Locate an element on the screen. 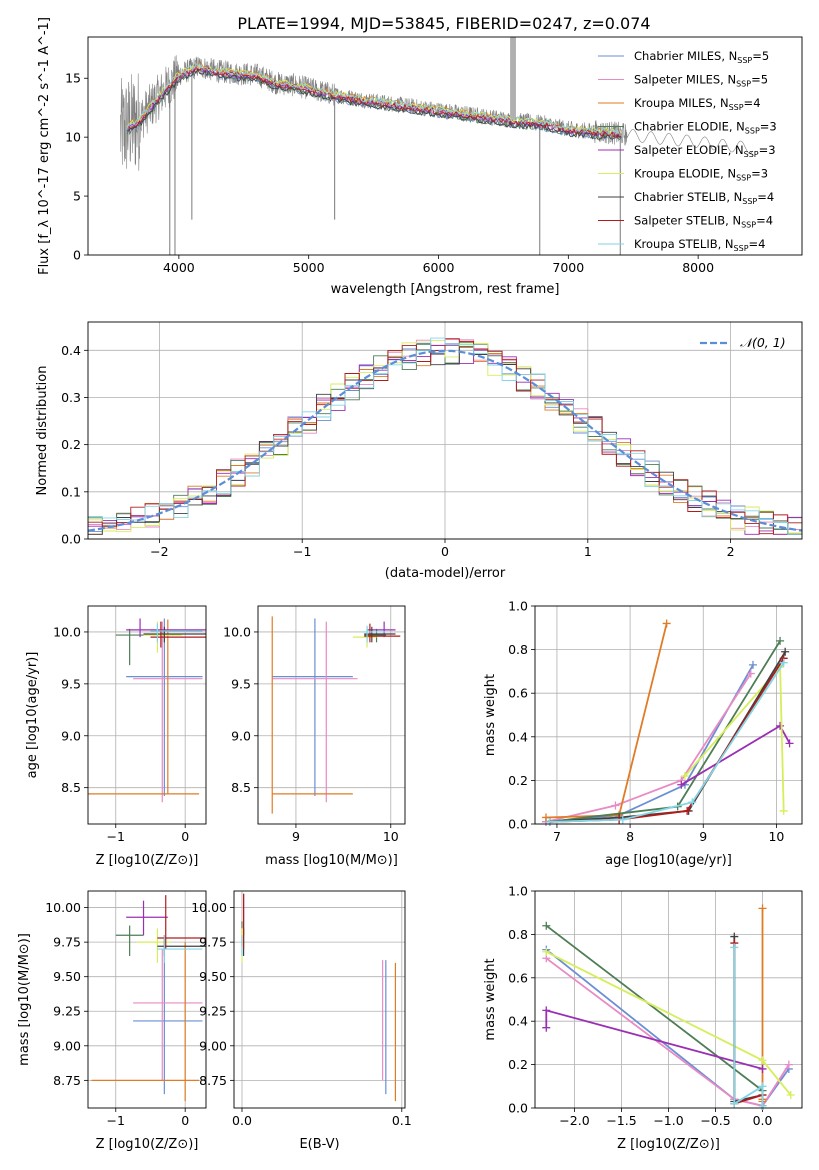  y-tick-label: 0.3 is located at coordinates (71, 397).